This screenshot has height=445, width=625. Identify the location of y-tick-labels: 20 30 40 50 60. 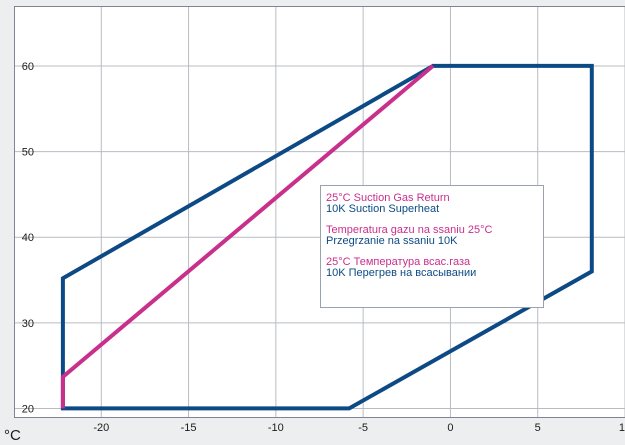
(28, 238).